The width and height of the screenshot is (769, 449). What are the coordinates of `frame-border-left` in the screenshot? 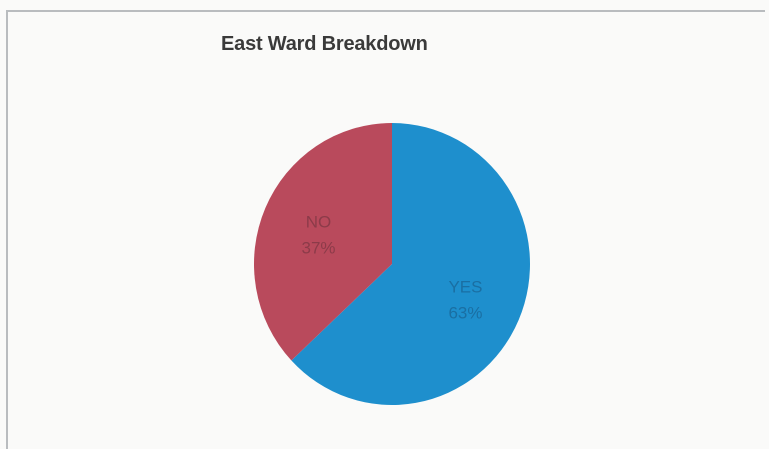 It's located at (7, 229).